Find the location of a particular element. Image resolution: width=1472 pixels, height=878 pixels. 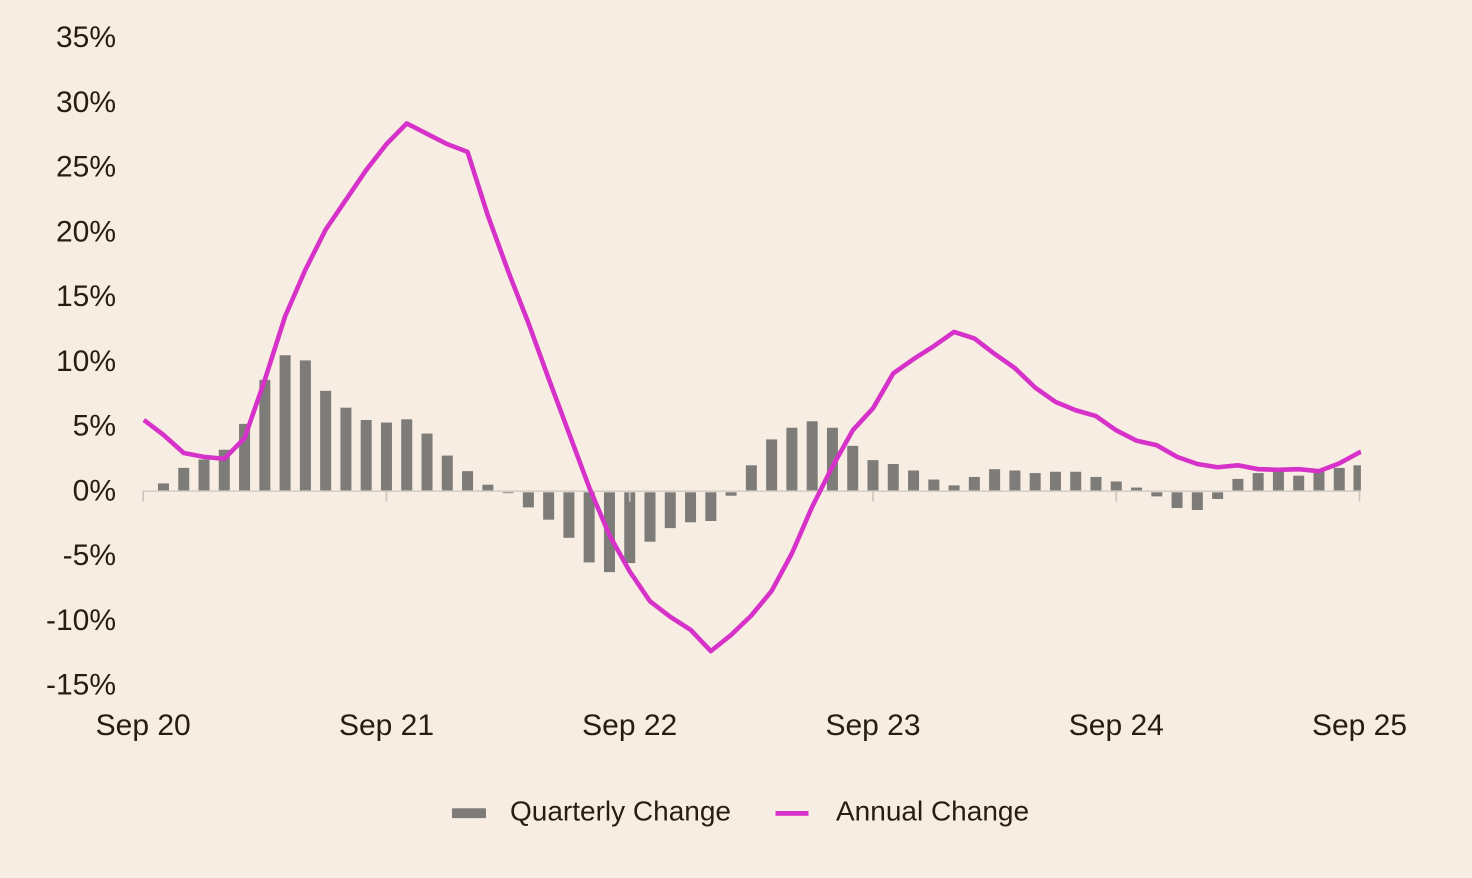

svg-text: -10% is located at coordinates (81, 620).